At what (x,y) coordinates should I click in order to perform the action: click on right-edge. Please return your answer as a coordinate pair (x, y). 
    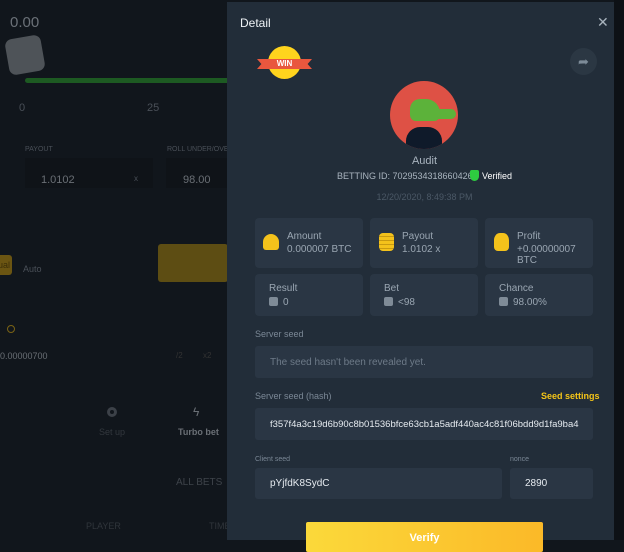
    Looking at the image, I should click on (619, 270).